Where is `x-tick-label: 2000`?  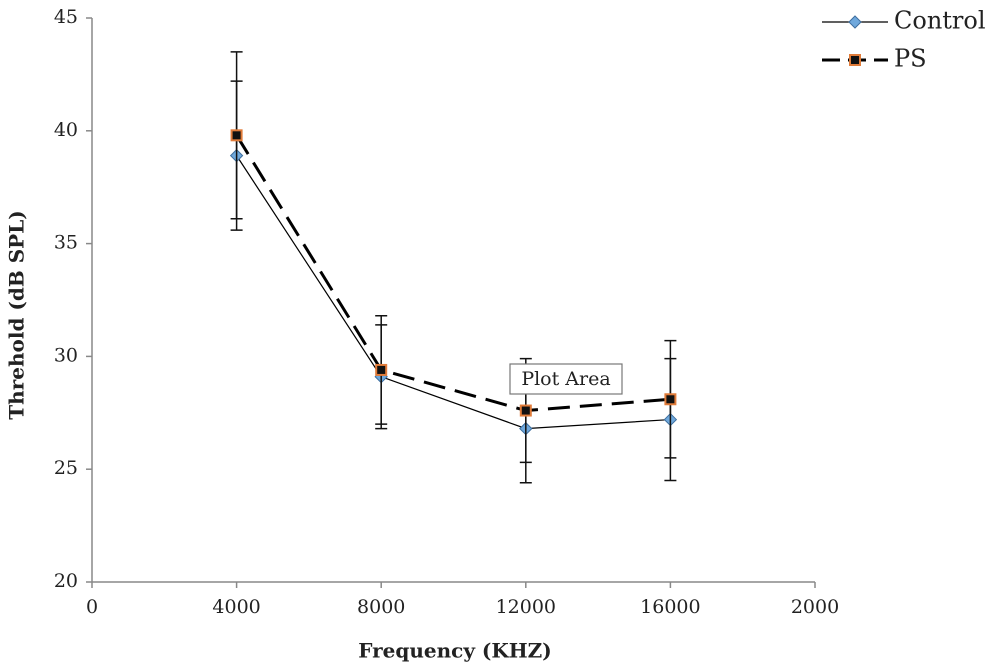 x-tick-label: 2000 is located at coordinates (815, 607).